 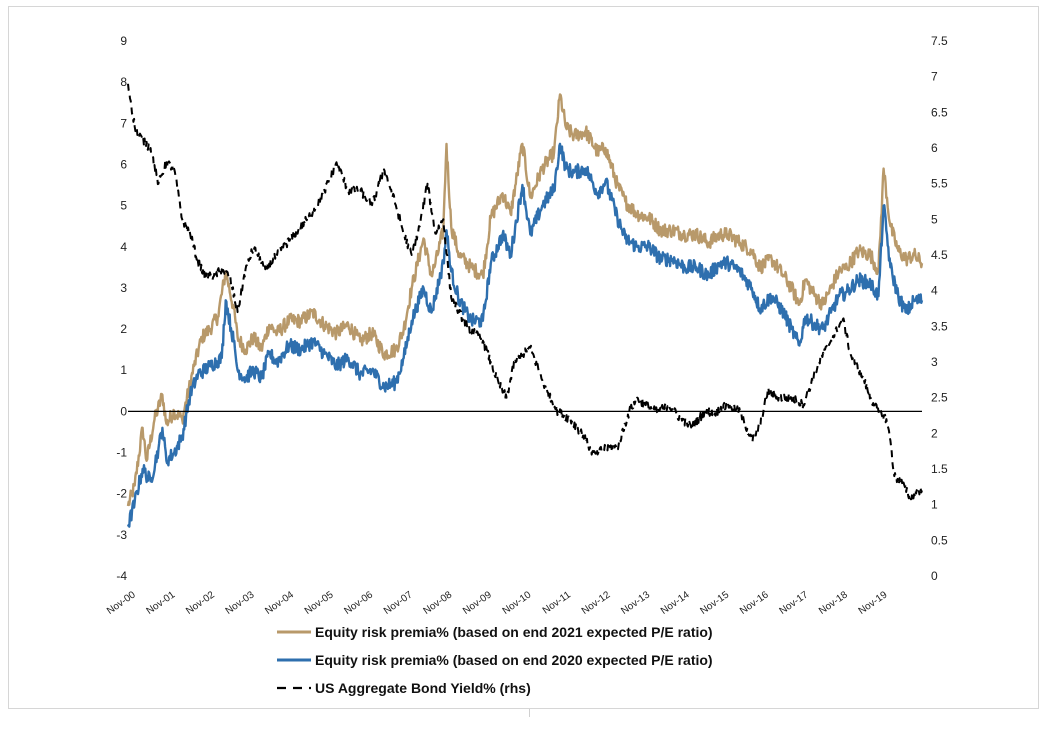 I want to click on x-tick-label: Nov-13, so click(x=635, y=603).